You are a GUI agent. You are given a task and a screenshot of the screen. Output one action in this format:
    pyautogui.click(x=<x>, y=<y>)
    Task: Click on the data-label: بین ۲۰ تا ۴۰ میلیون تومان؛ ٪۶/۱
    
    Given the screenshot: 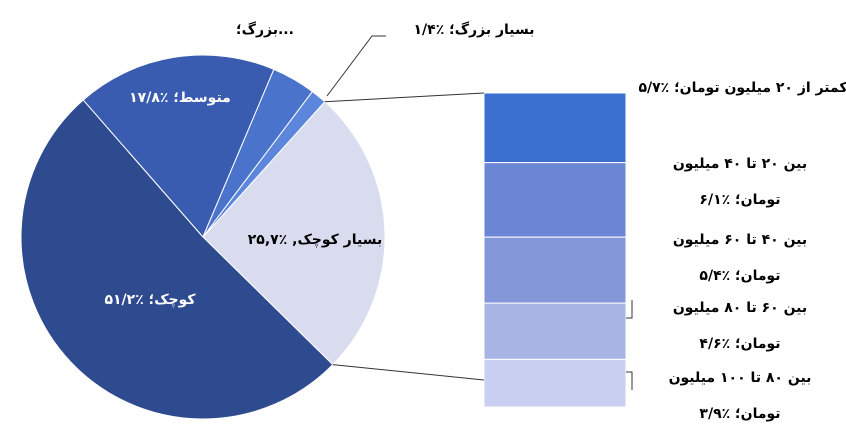 What is the action you would take?
    pyautogui.click(x=740, y=182)
    